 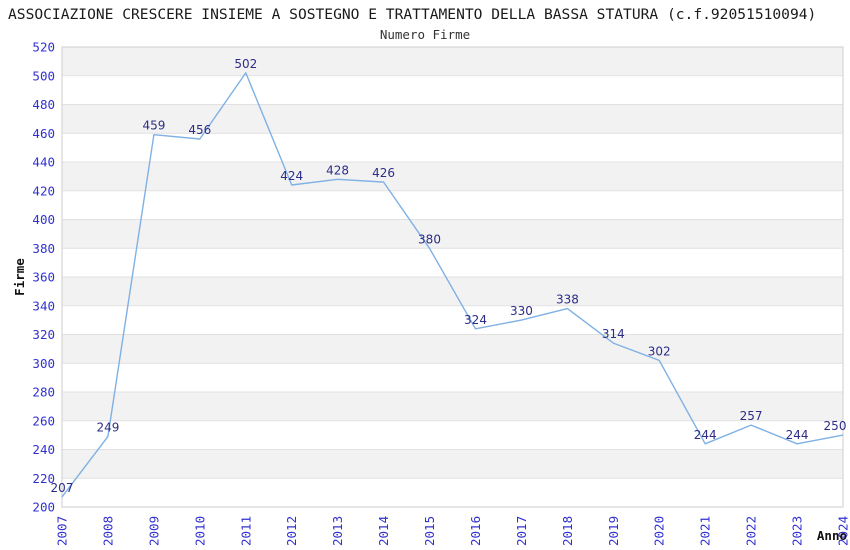 What do you see at coordinates (153, 126) in the screenshot?
I see `point-label: 459` at bounding box center [153, 126].